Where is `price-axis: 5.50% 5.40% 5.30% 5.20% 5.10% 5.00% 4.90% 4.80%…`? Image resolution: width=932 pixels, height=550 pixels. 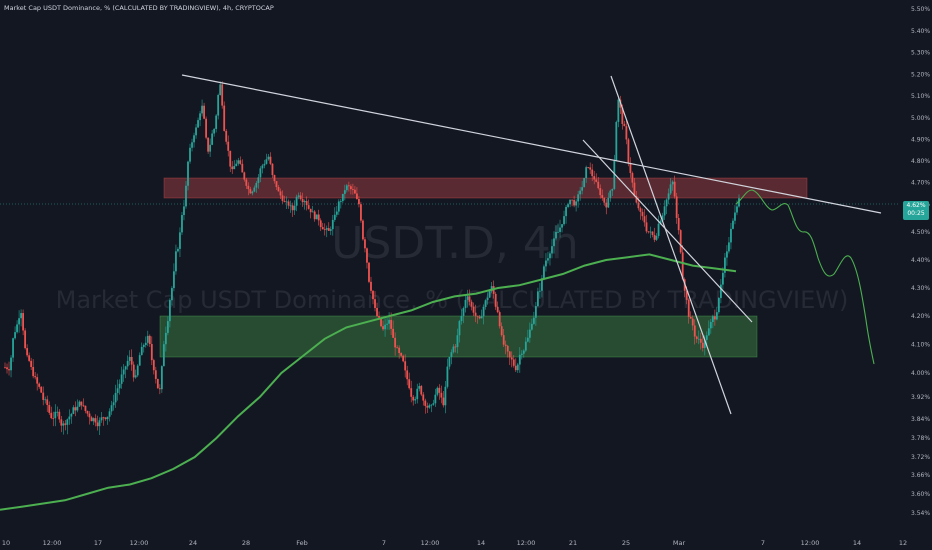 price-axis: 5.50% 5.40% 5.30% 5.20% 5.10% 5.00% 4.90% 4.80%… is located at coordinates (920, 261).